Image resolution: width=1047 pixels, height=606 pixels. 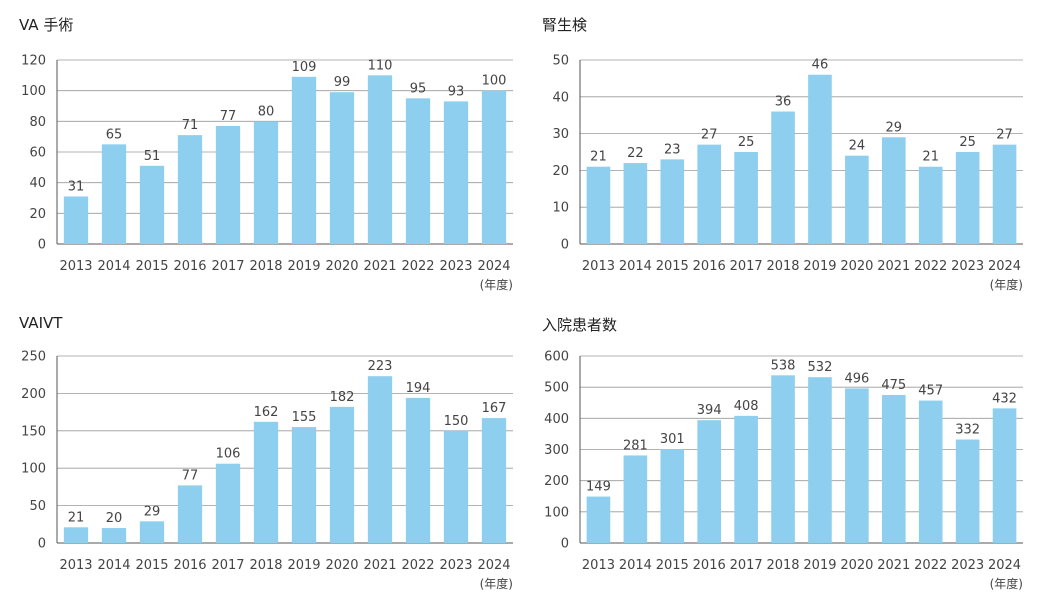 What do you see at coordinates (190, 125) in the screenshot?
I see `data-label: 71` at bounding box center [190, 125].